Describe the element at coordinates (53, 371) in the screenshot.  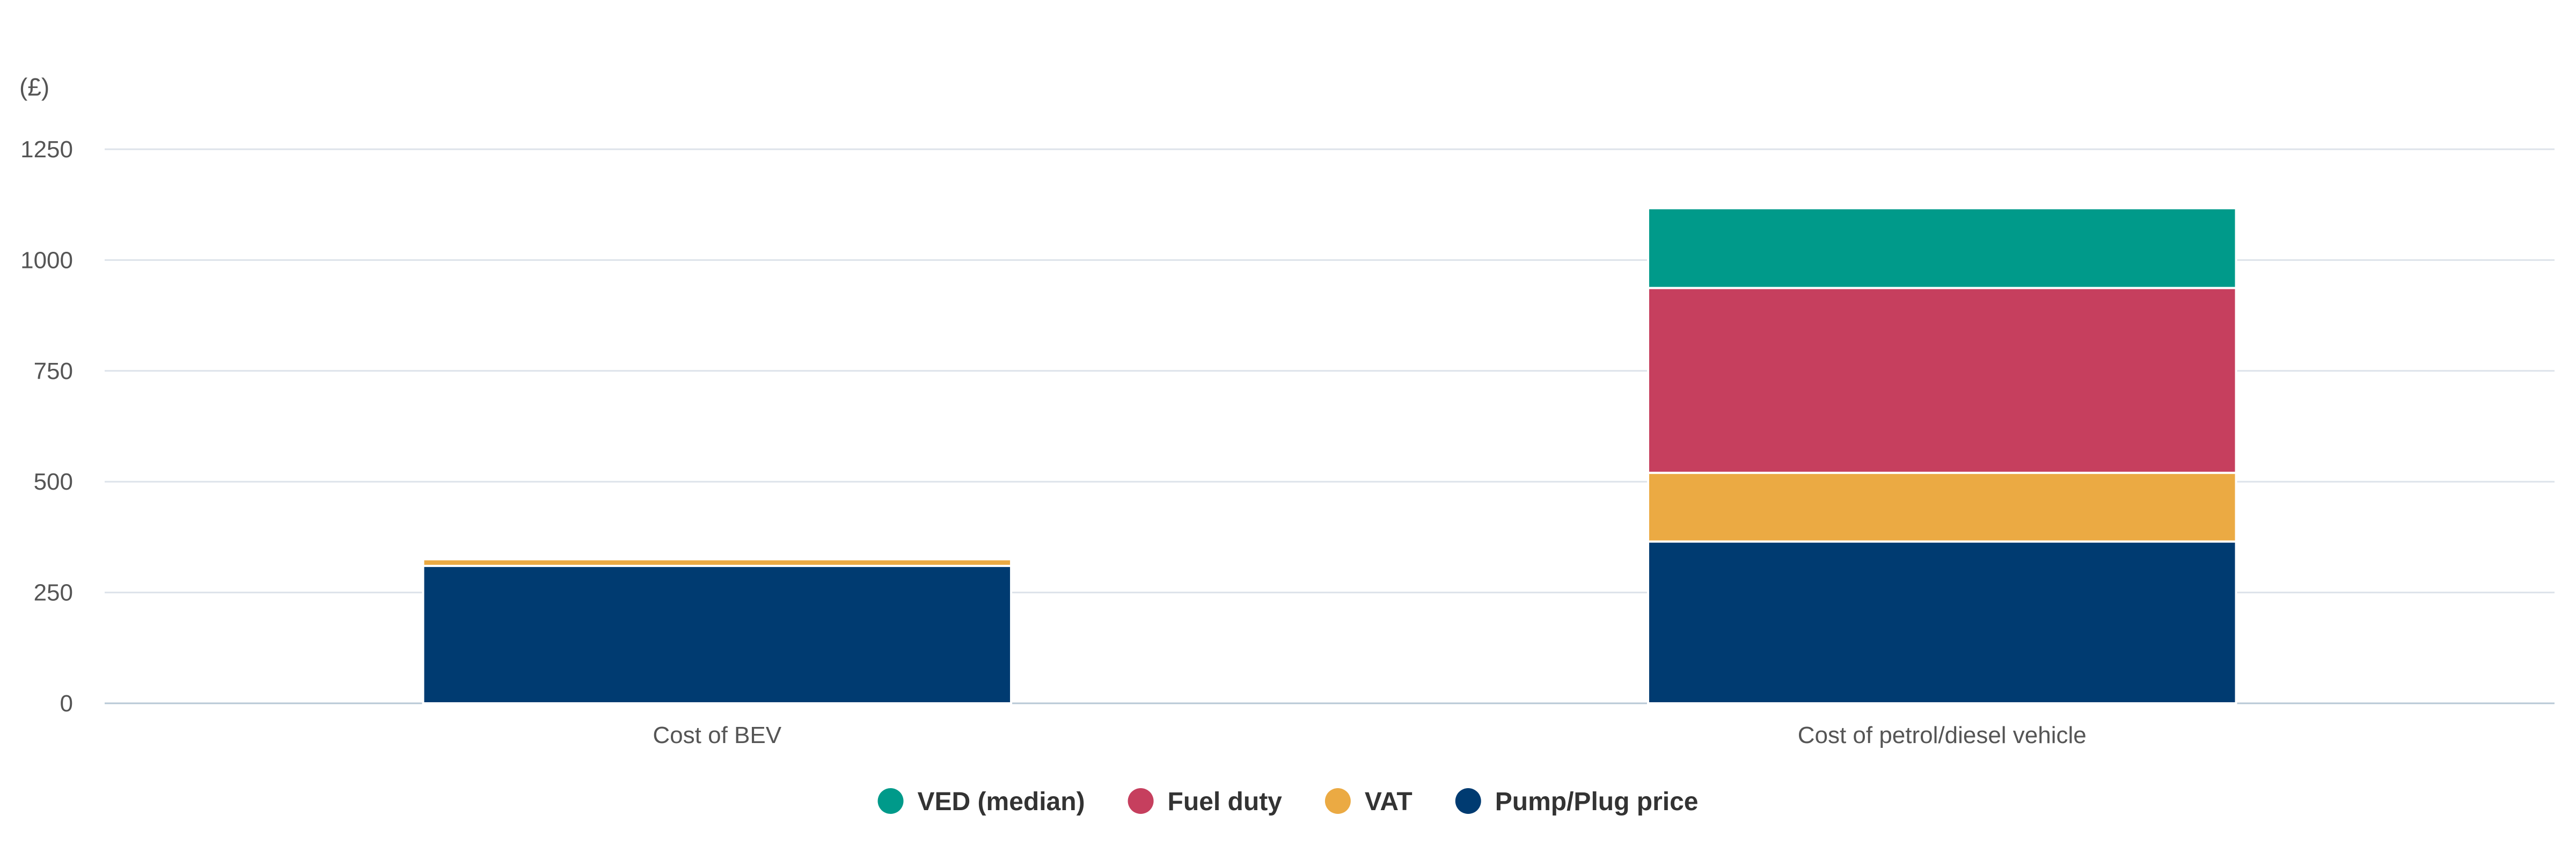
I see `y-tick-label: 750` at that location.